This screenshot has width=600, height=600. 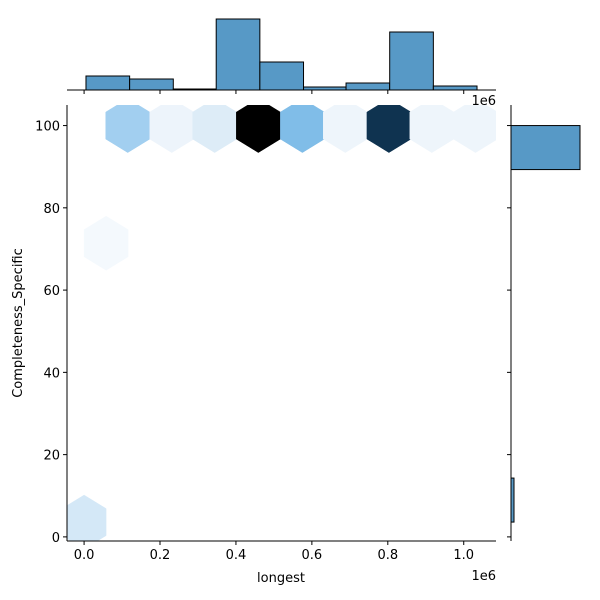 I want to click on right-hist-bar, so click(x=545, y=148).